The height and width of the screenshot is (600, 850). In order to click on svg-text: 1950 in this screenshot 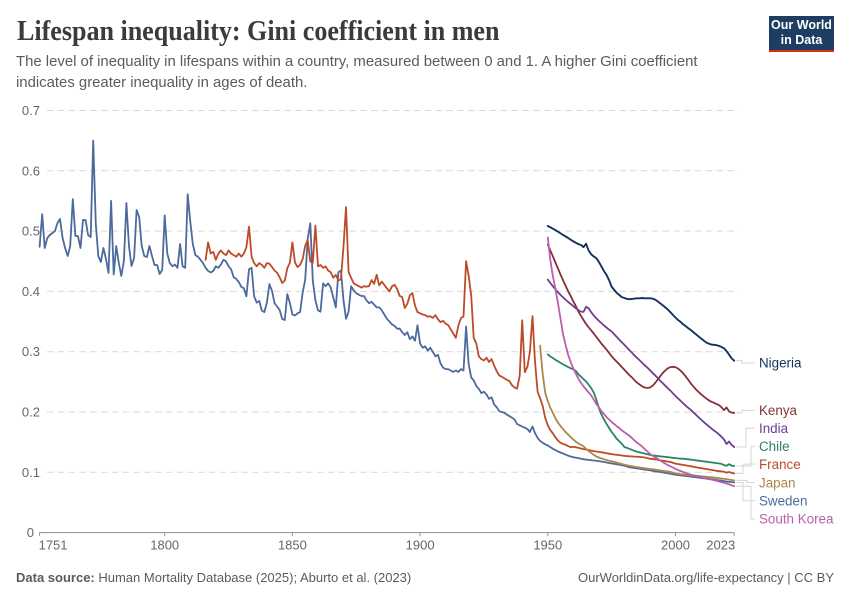, I will do `click(547, 545)`.